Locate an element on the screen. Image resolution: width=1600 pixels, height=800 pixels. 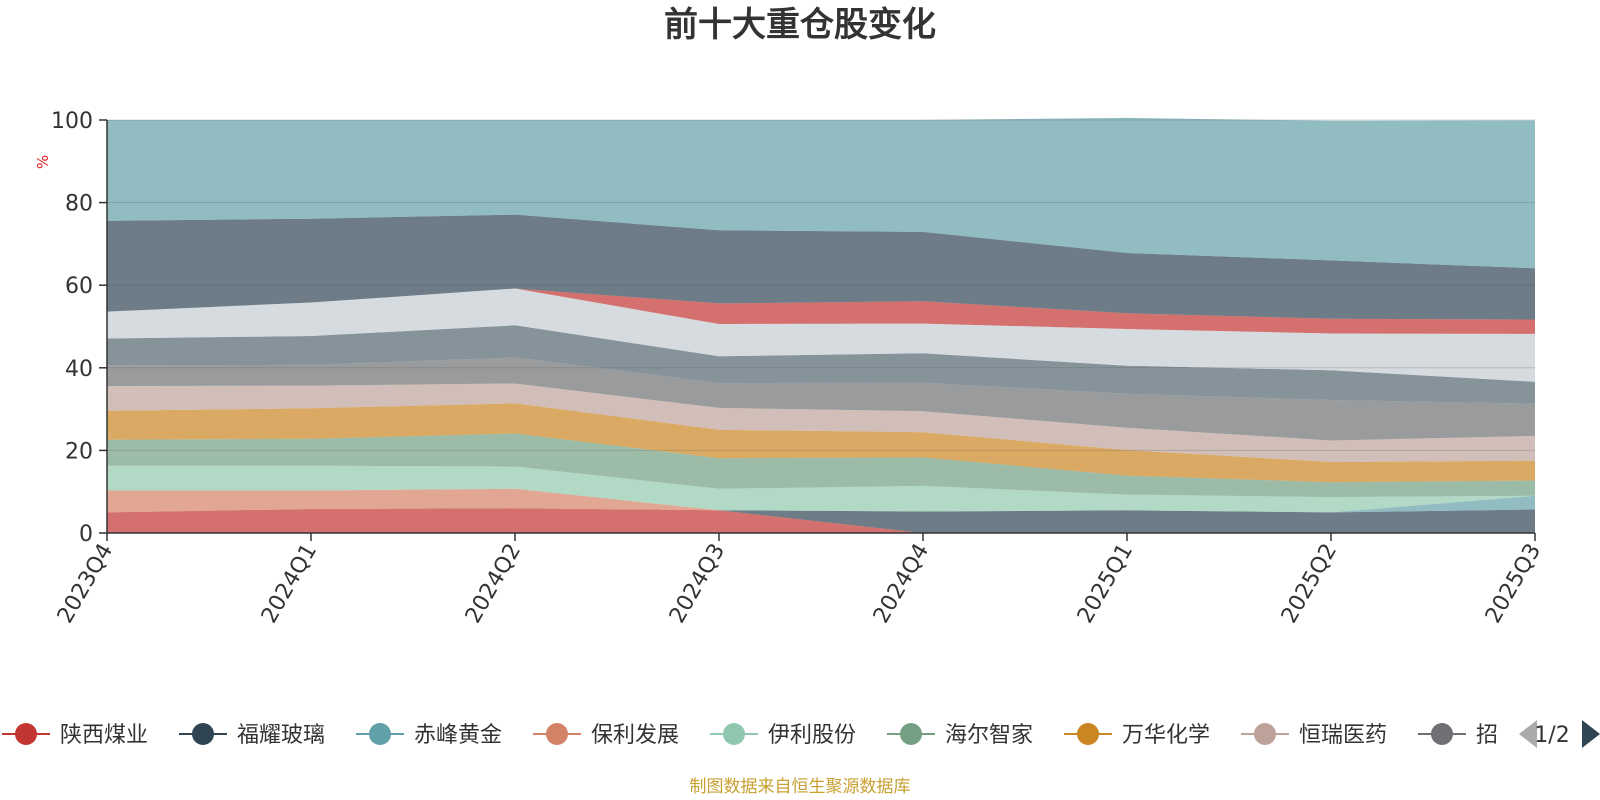
legend-label: 陕西煤业 is located at coordinates (104, 735).